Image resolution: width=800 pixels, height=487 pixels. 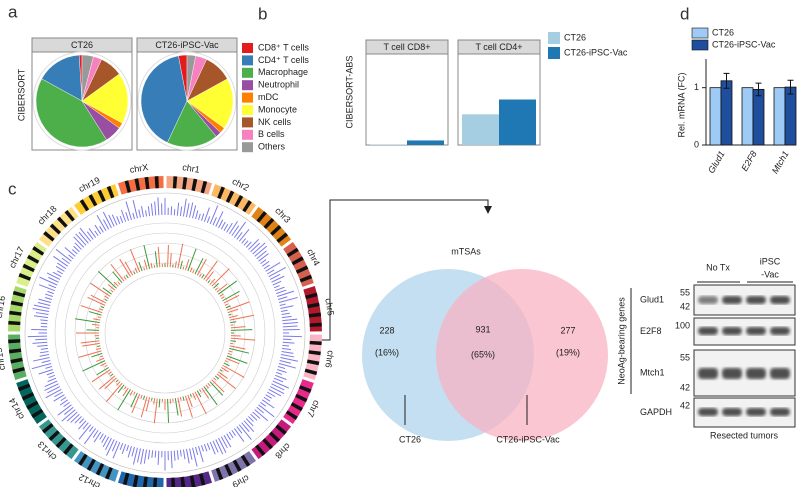 What do you see at coordinates (790, 87) in the screenshot?
I see `error-bar` at bounding box center [790, 87].